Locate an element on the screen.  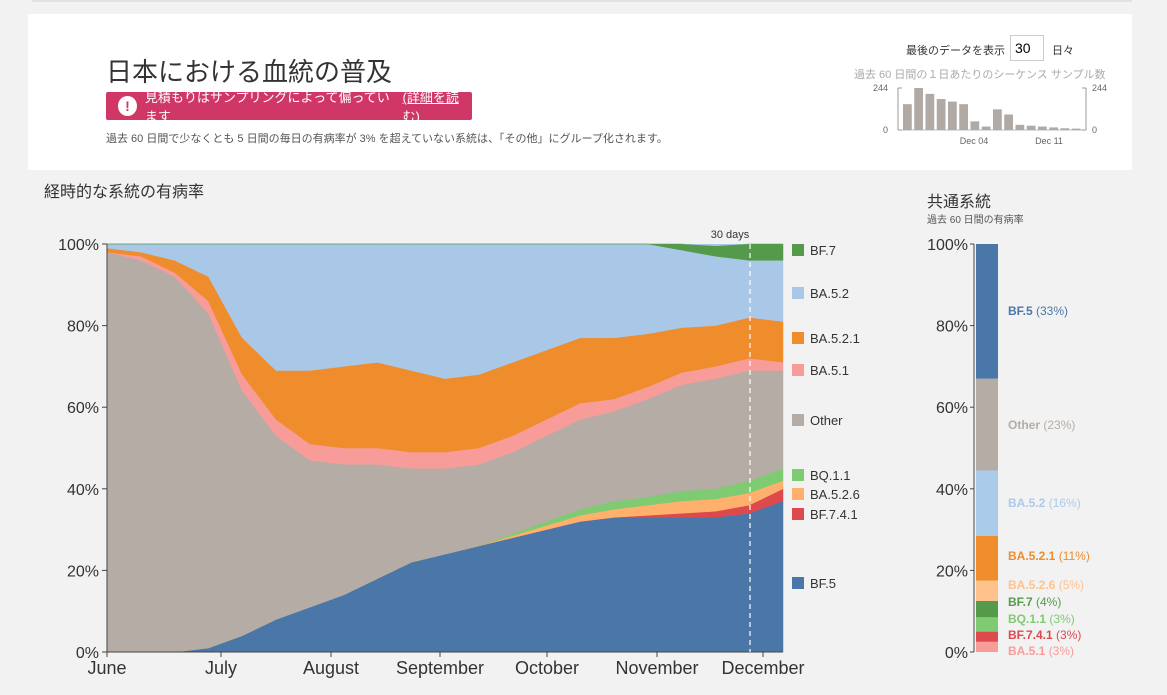
stack-y-label: 100% is located at coordinates (947, 245).